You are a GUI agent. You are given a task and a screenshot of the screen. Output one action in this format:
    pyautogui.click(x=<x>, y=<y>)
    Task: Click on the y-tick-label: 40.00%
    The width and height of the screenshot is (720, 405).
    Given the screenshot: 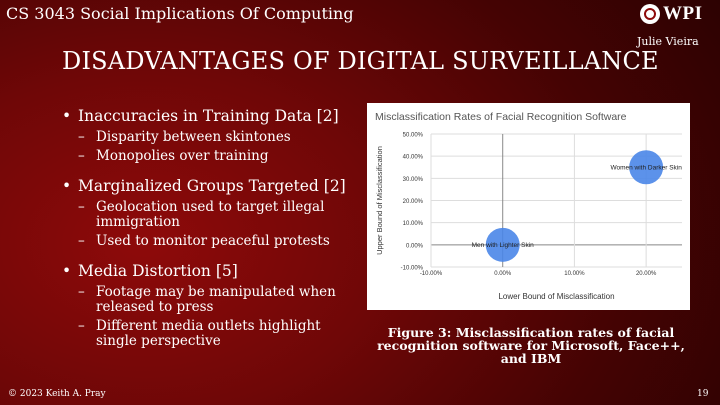 What is the action you would take?
    pyautogui.click(x=413, y=158)
    